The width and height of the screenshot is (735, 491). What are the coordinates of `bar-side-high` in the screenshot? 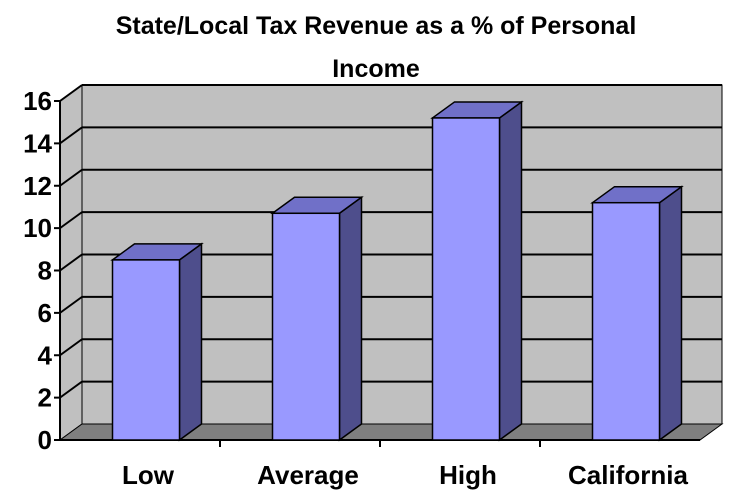 It's located at (510, 271).